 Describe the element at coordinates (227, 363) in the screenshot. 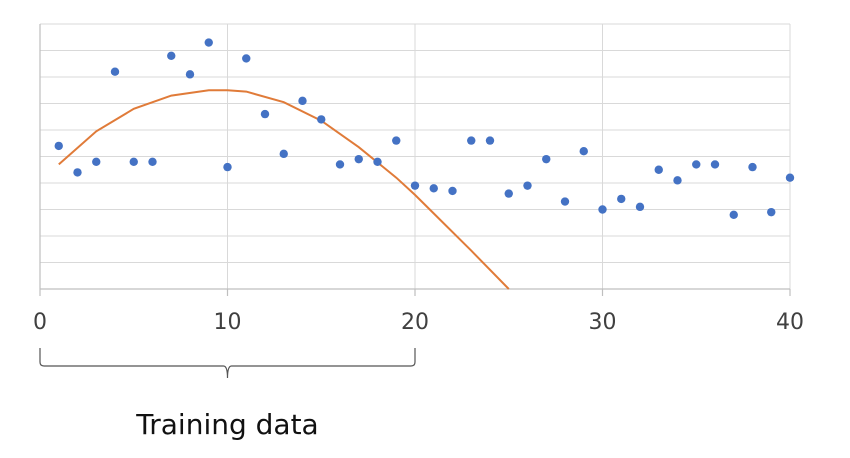

I see `training-bracket` at that location.